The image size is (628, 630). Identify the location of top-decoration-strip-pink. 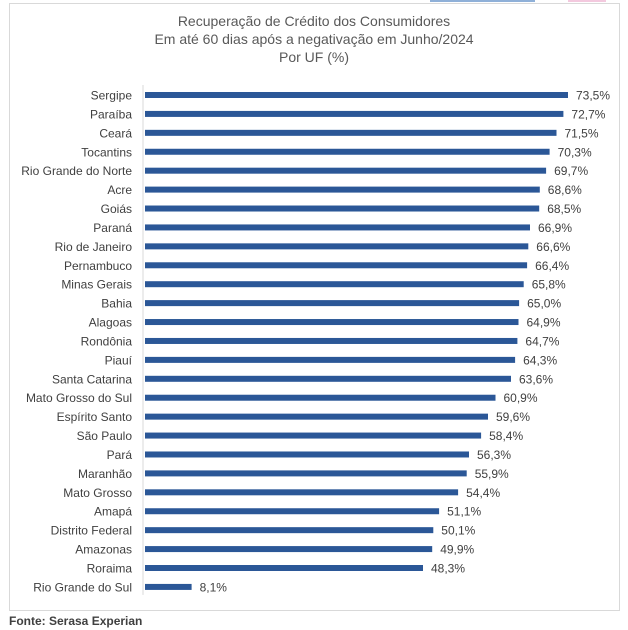
(587, 1).